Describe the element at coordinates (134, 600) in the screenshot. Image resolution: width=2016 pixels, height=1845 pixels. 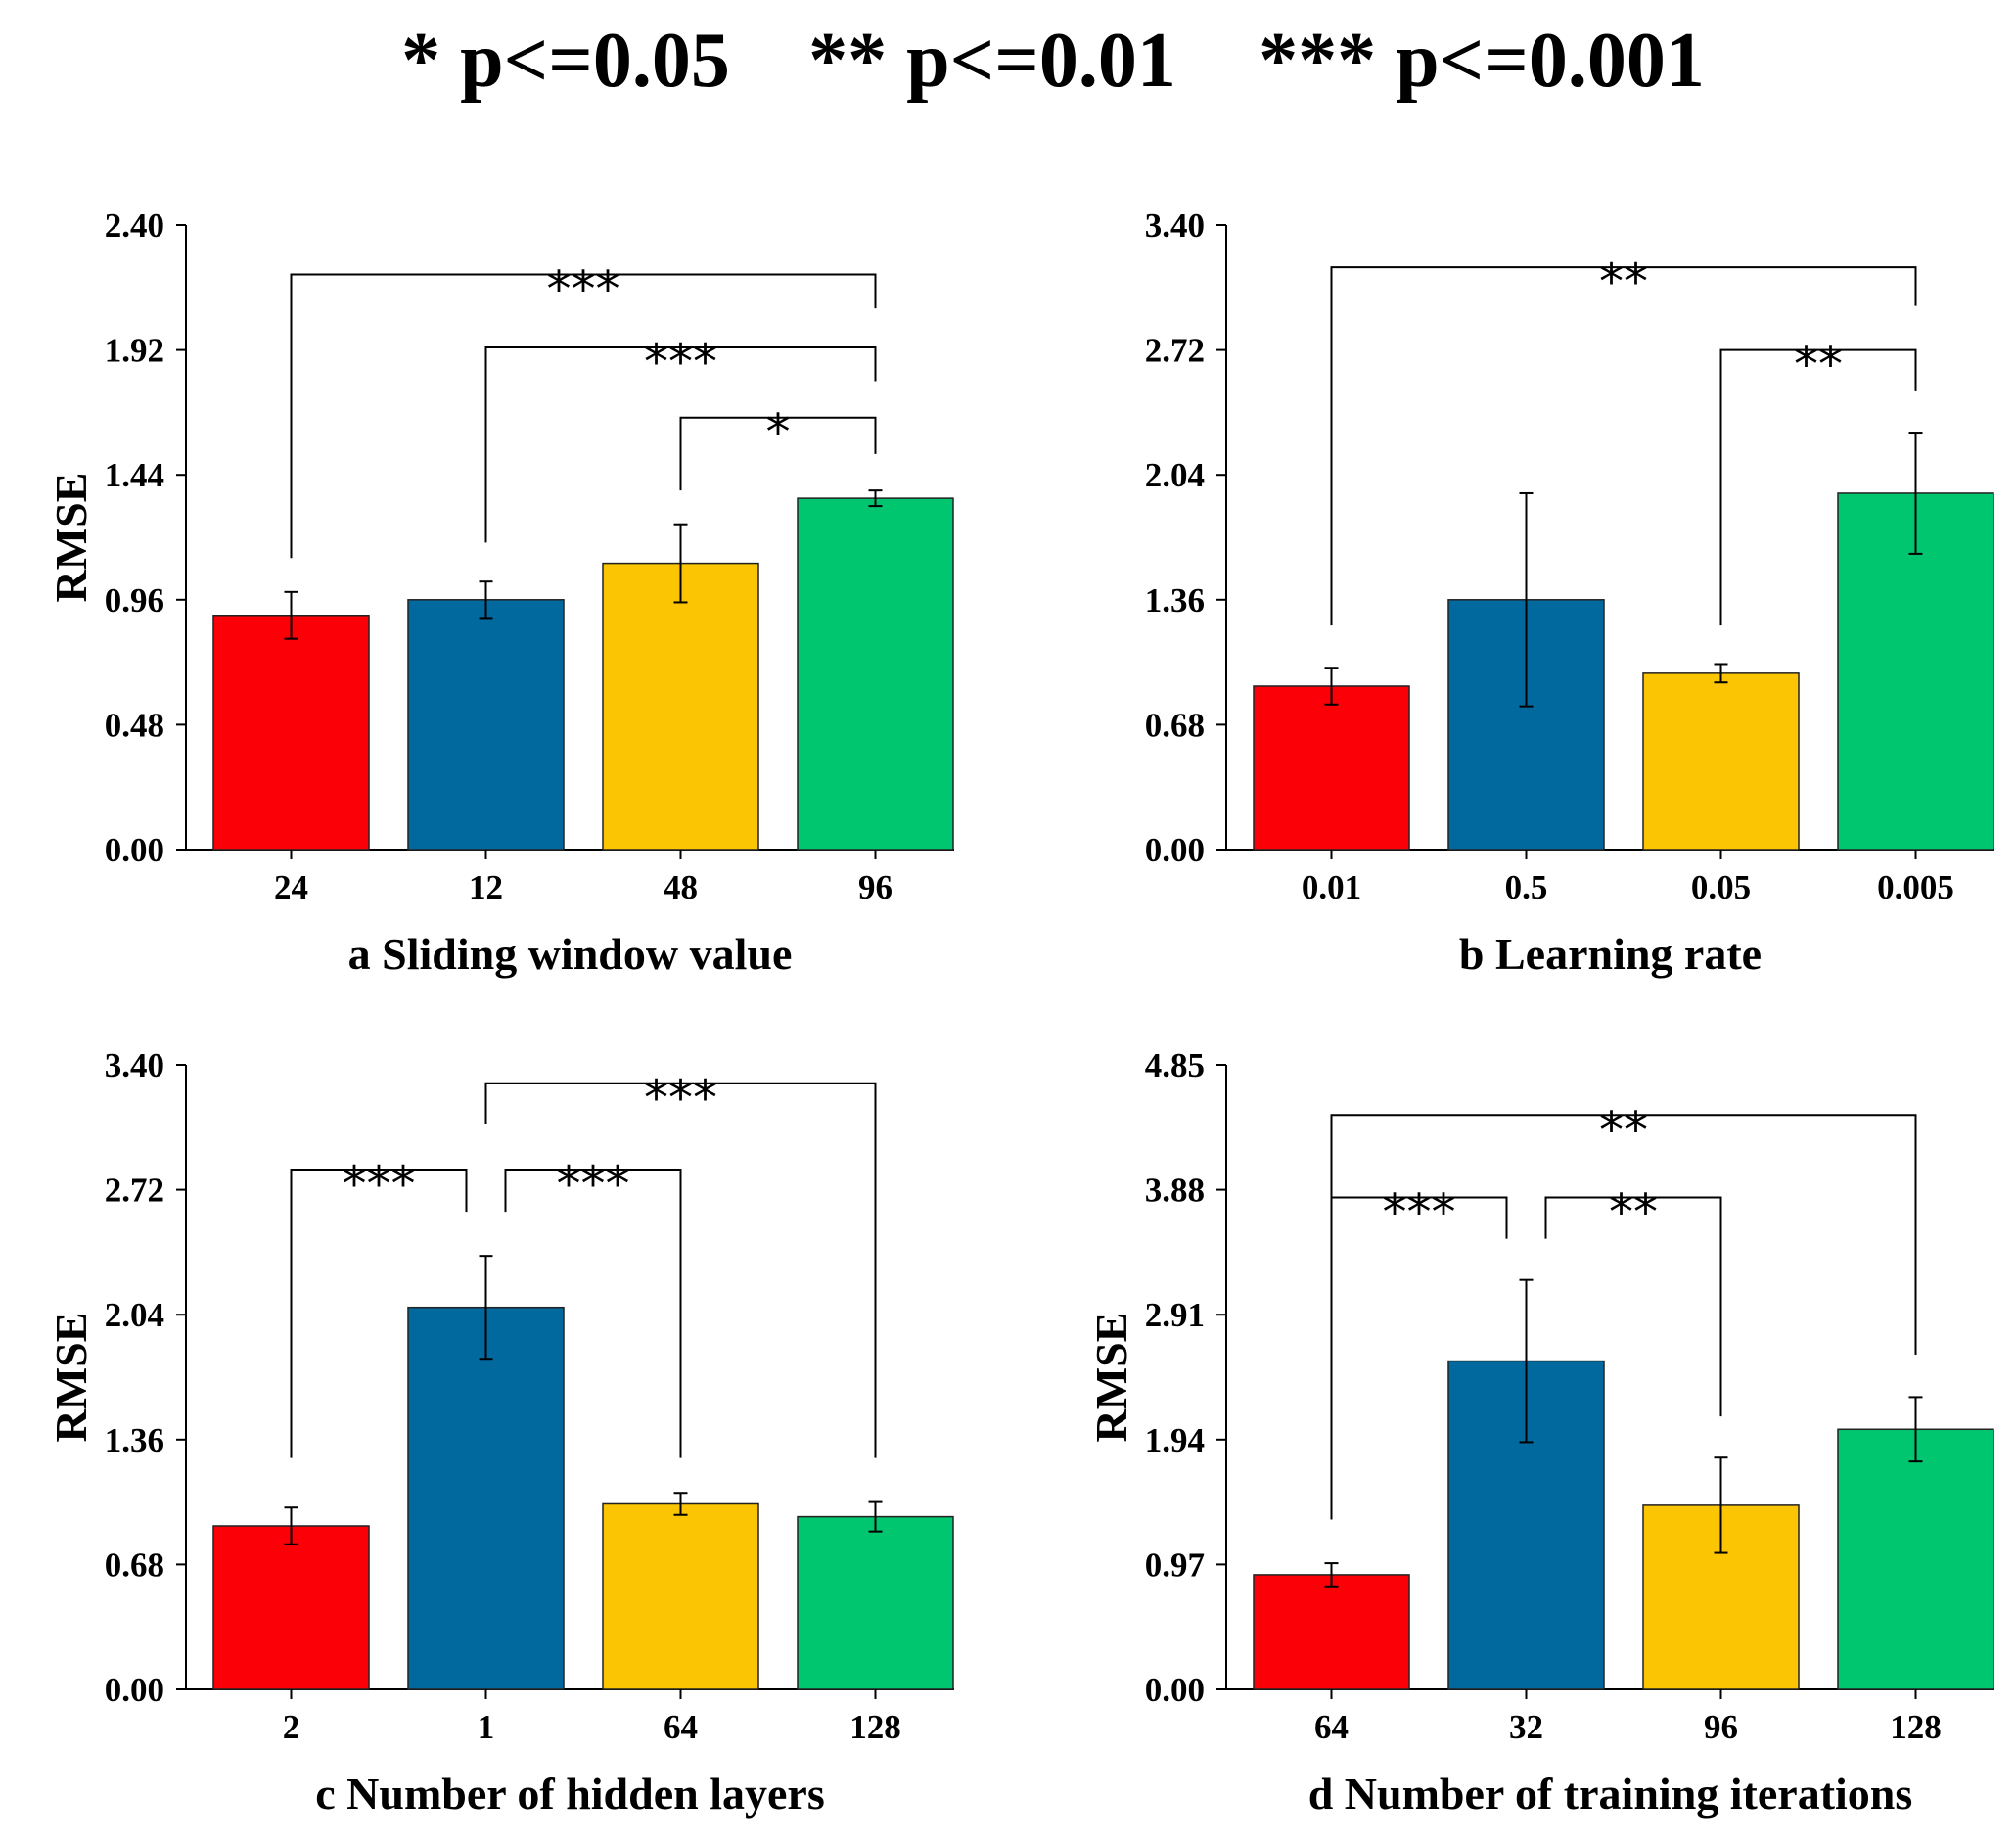
I see `y-tick-label: 0.96` at that location.